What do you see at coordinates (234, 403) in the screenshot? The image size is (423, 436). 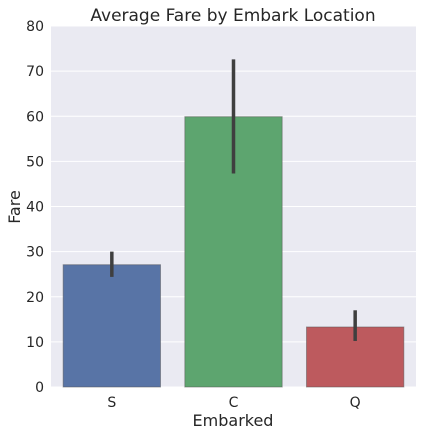 I see `x-tick-label: C` at bounding box center [234, 403].